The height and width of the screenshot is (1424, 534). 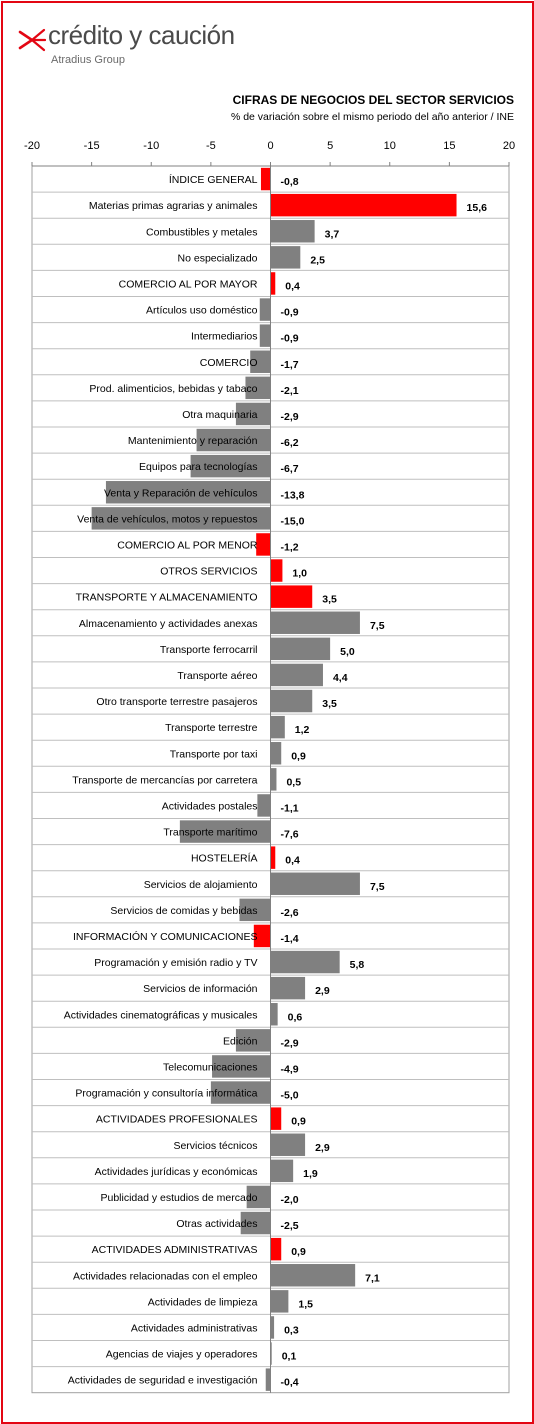 I want to click on value-label: -1,7, so click(x=290, y=365).